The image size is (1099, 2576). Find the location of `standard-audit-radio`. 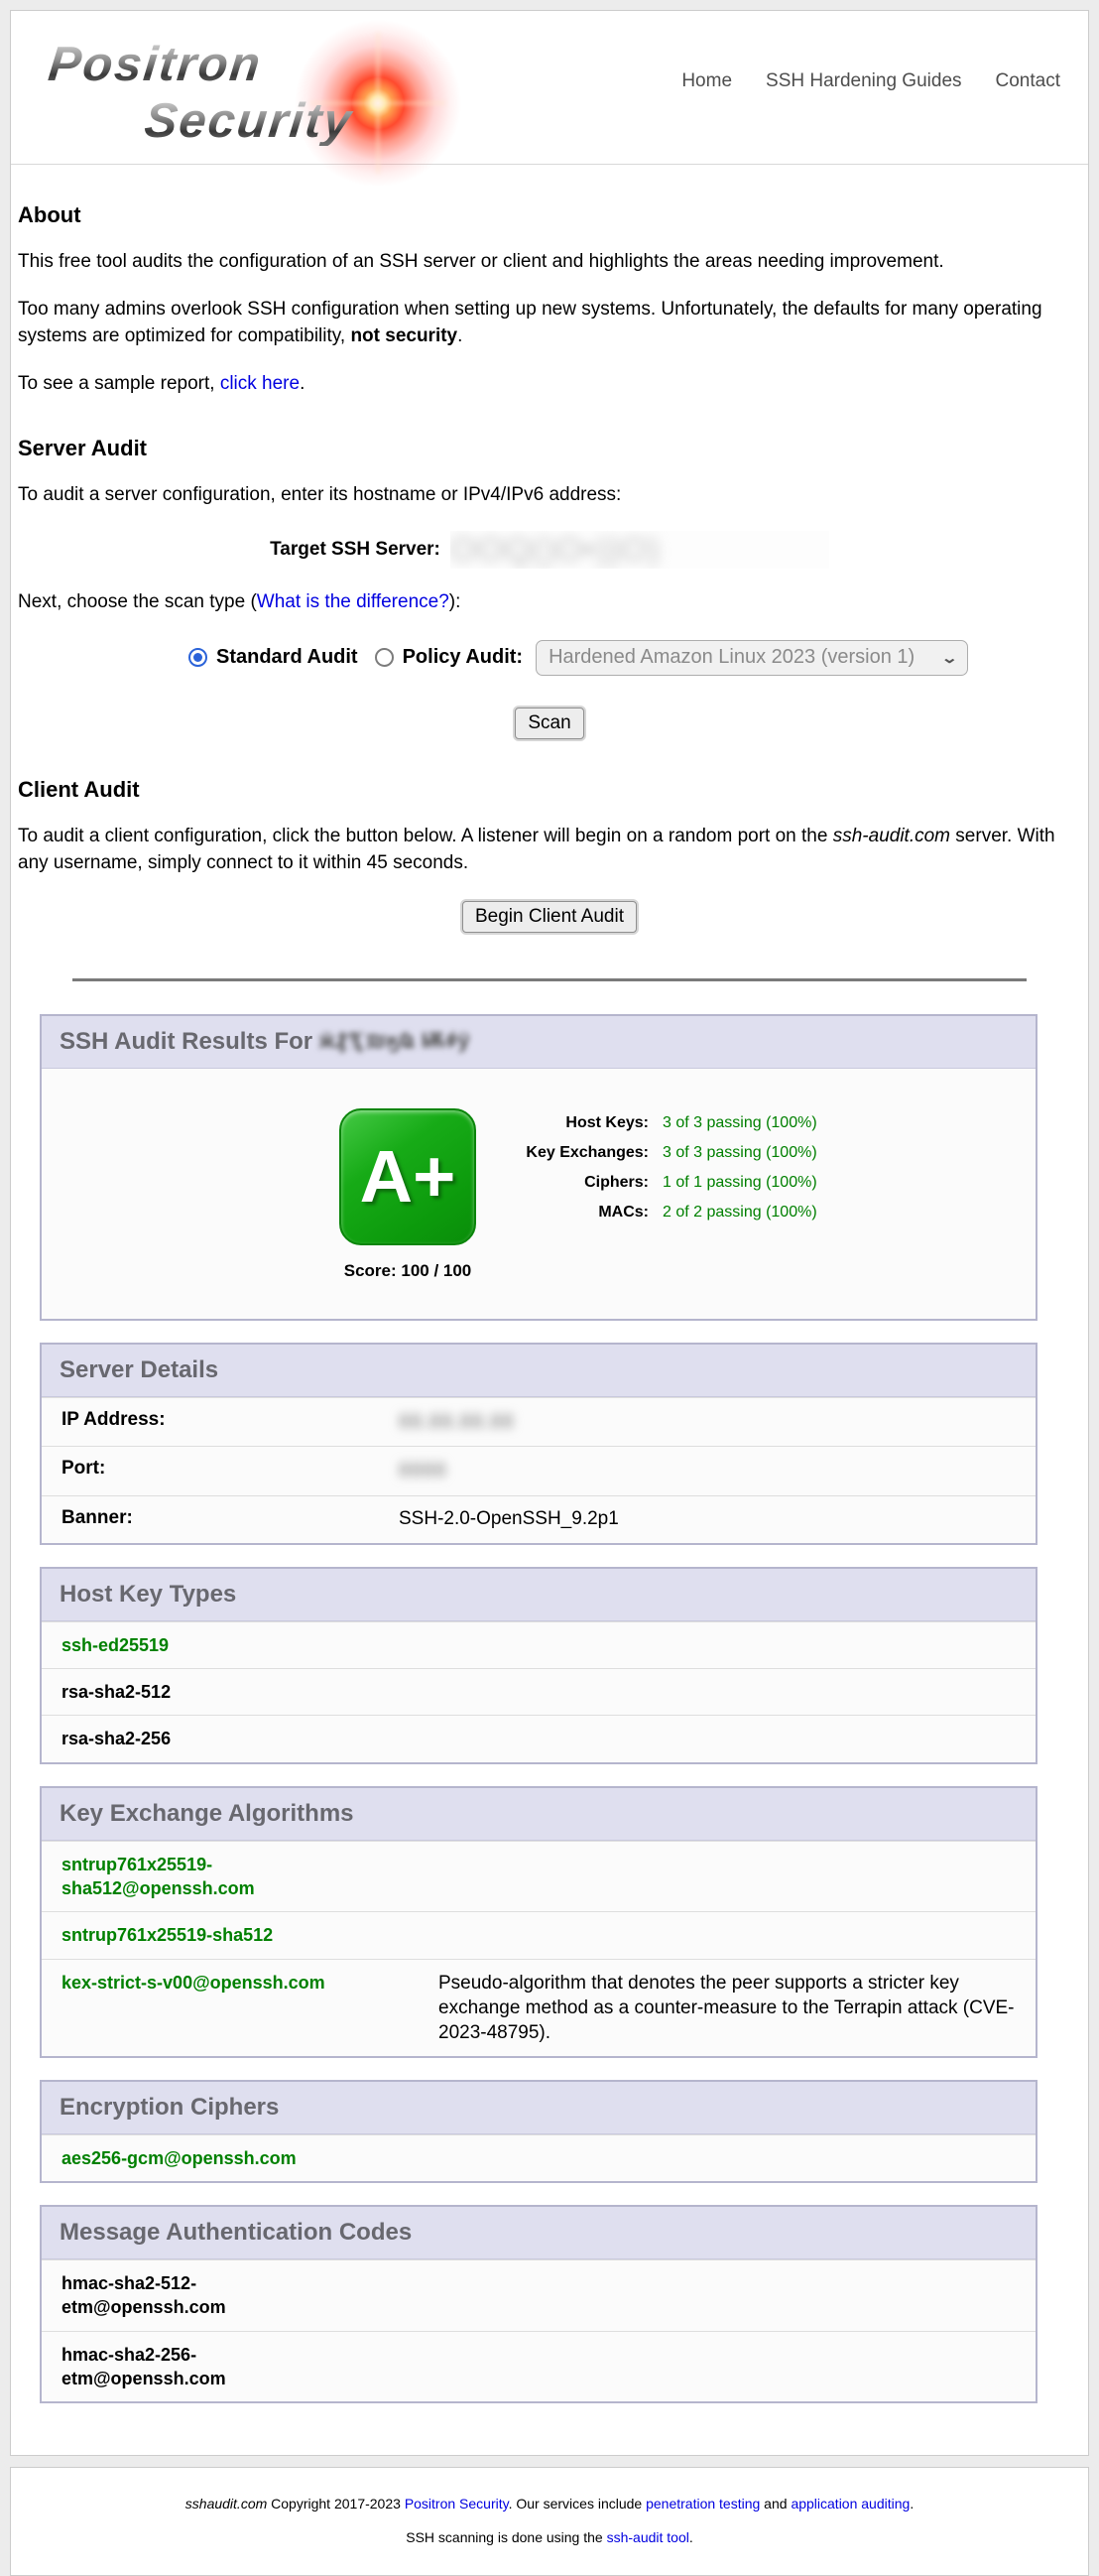

standard-audit-radio is located at coordinates (197, 658).